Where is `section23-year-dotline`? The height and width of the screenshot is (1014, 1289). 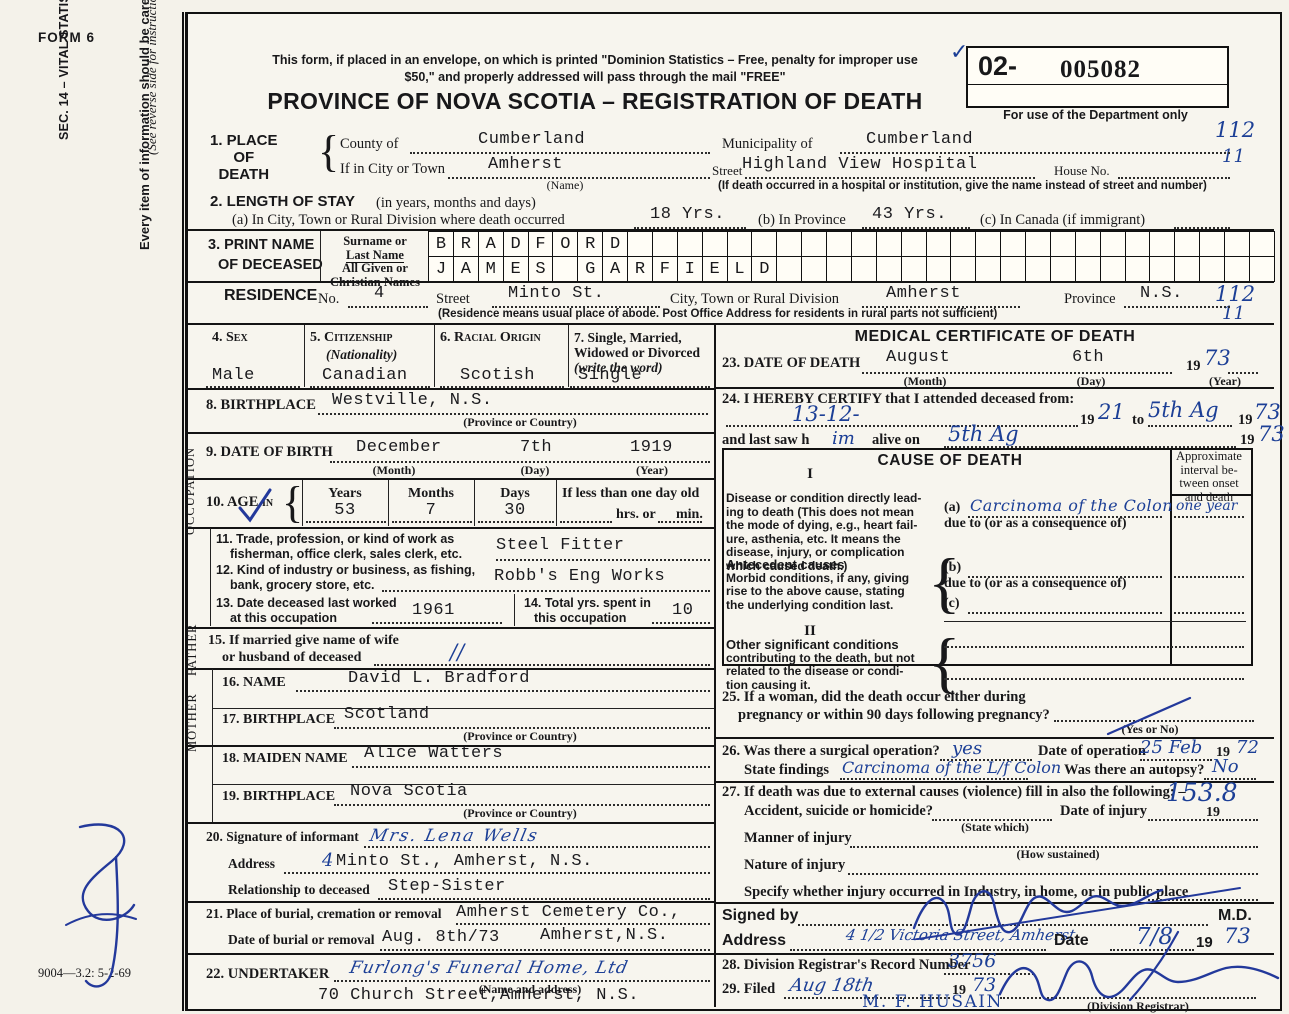
section23-year-dotline is located at coordinates (1243, 373).